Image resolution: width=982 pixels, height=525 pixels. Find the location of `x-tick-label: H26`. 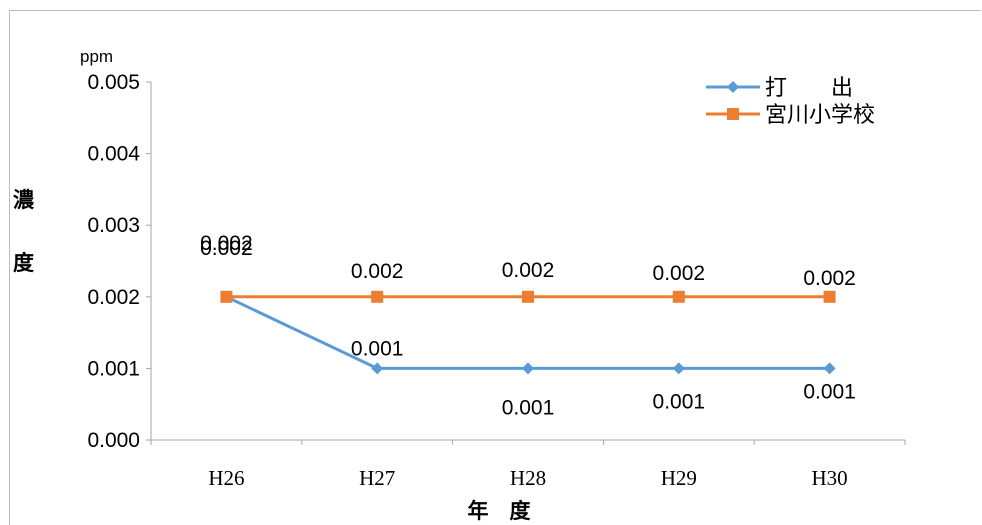

x-tick-label: H26 is located at coordinates (226, 478).